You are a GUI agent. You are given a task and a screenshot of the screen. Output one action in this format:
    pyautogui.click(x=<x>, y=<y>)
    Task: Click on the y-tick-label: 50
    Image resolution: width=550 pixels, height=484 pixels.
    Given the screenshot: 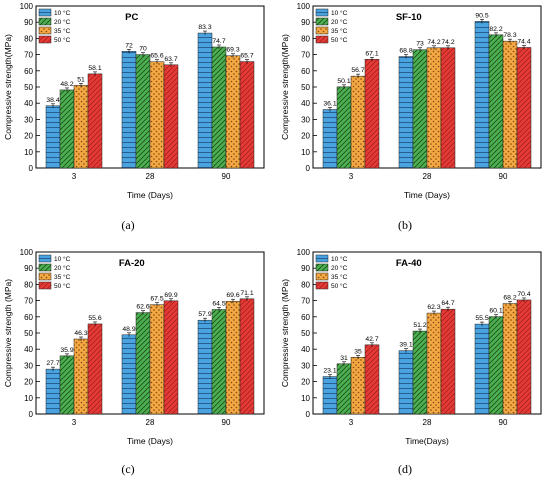 What is the action you would take?
    pyautogui.click(x=305, y=333)
    